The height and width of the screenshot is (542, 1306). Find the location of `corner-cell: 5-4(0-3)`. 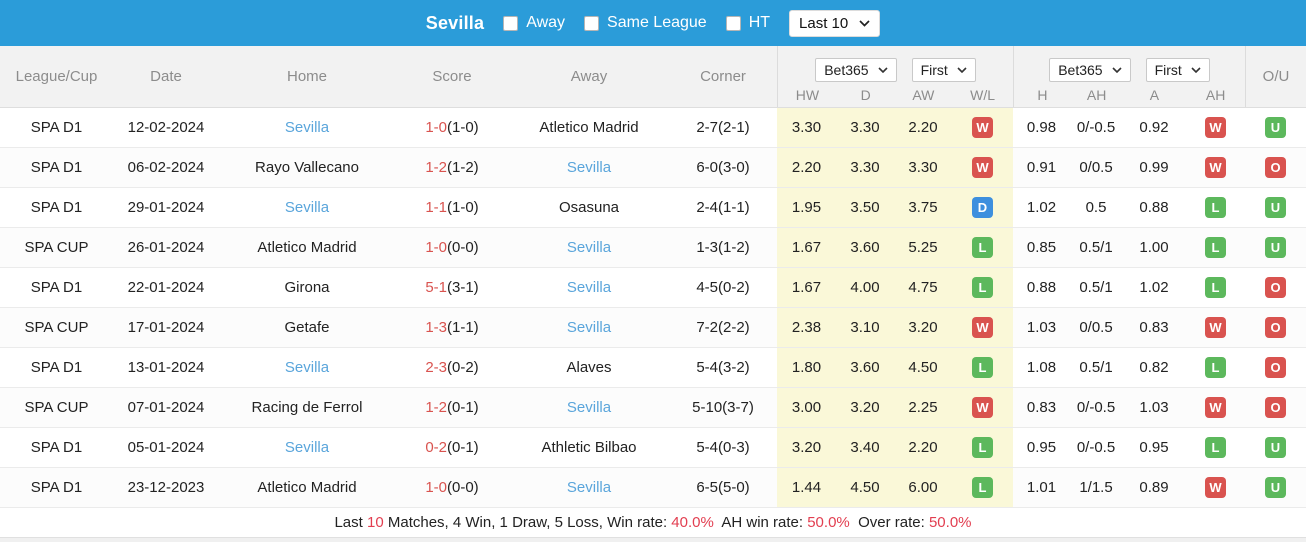

corner-cell: 5-4(0-3) is located at coordinates (723, 447).